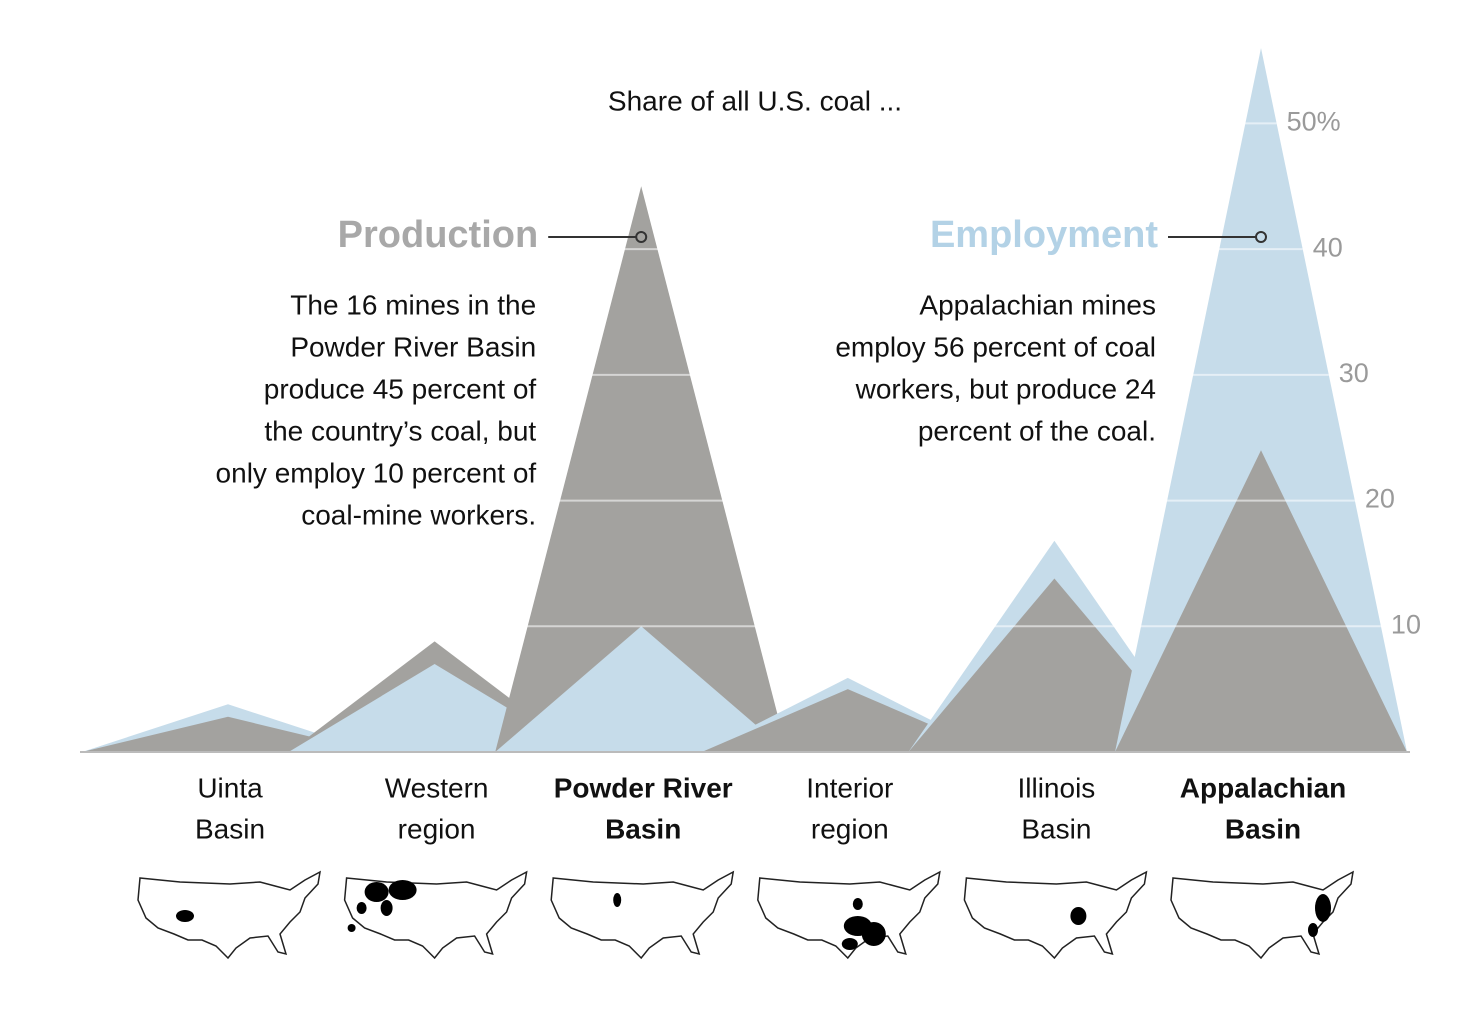  I want to click on y-tick-label: 20, so click(1380, 499).